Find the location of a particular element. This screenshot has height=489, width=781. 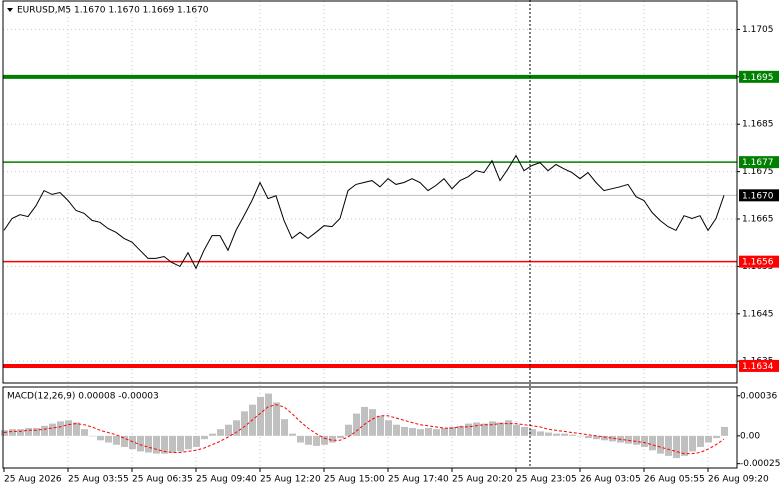

last-price-label: 1.1670 is located at coordinates (758, 196).